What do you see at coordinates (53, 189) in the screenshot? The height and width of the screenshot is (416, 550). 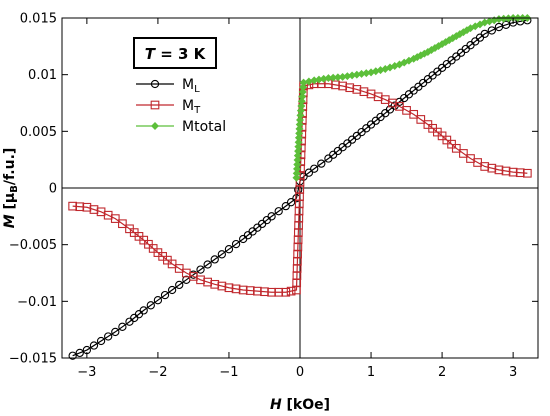 I see `y-tick-label: 0` at bounding box center [53, 189].